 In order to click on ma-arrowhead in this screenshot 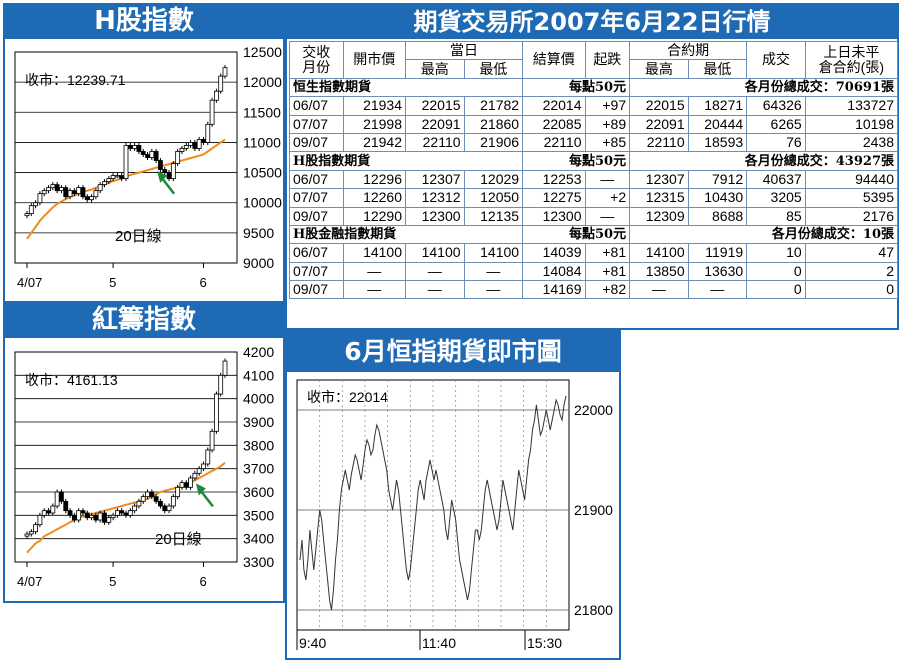, I will do `click(162, 176)`.